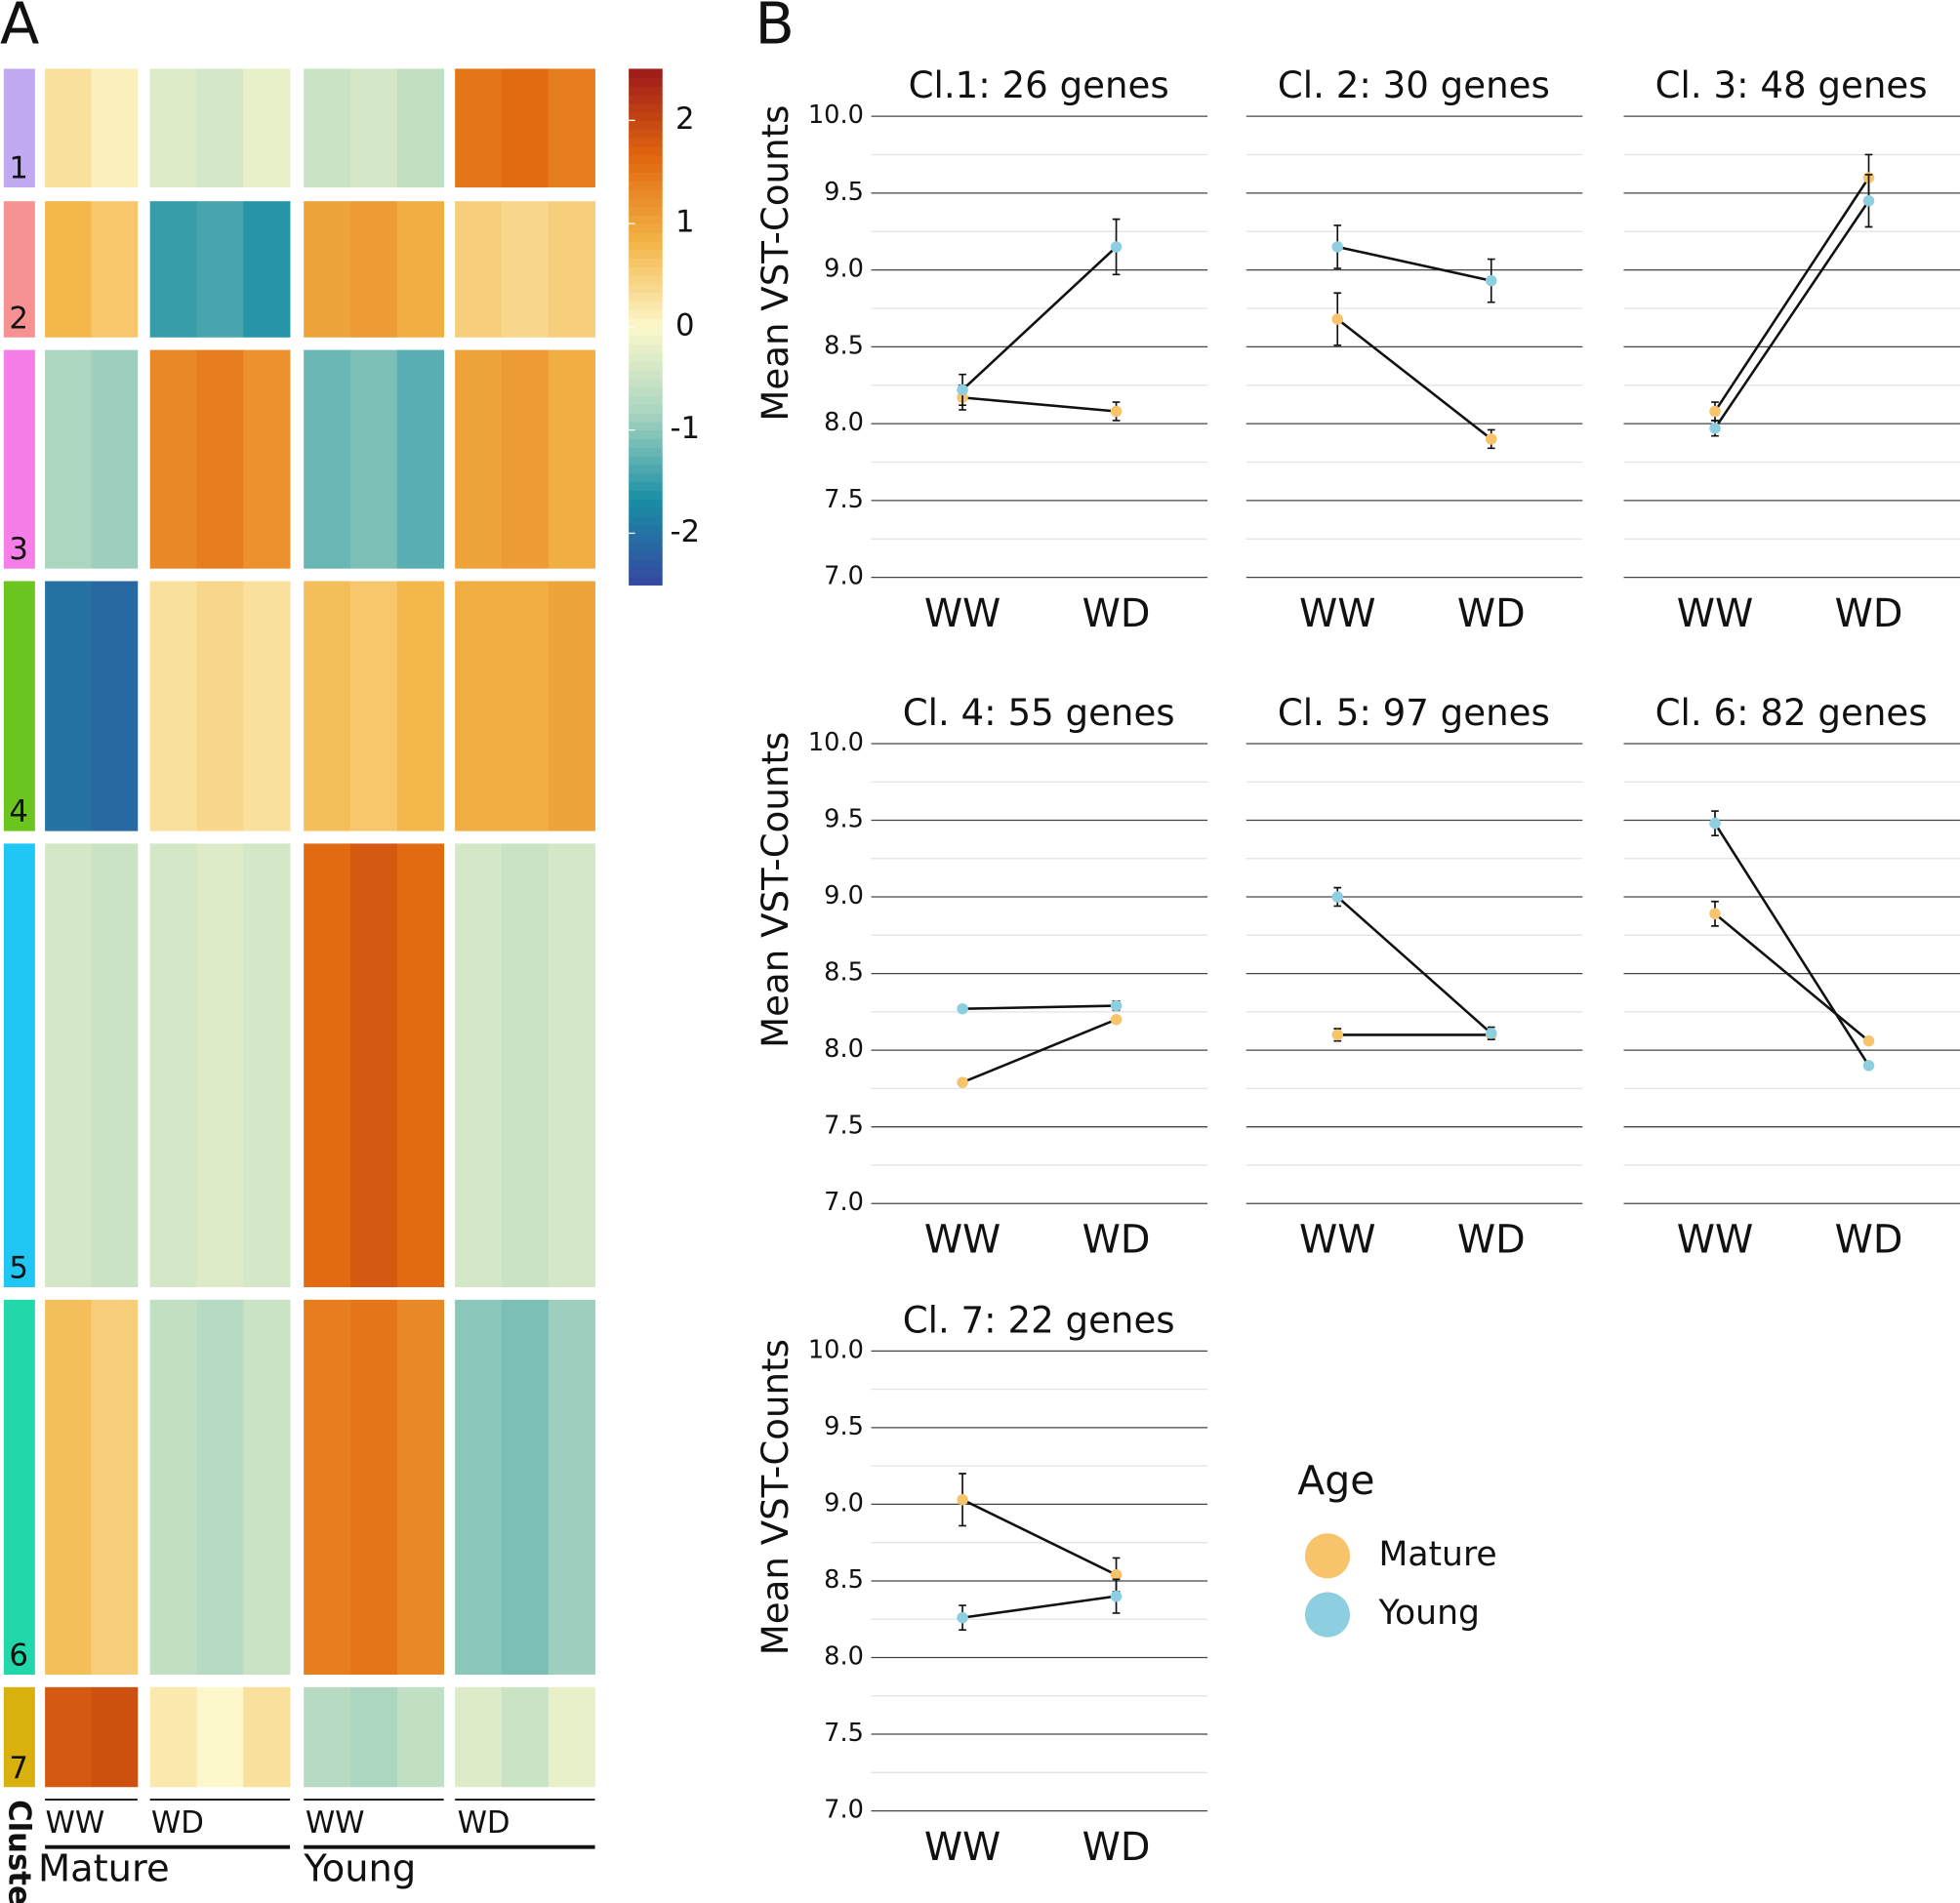  Describe the element at coordinates (19, 29) in the screenshot. I see `panel-label: A` at that location.